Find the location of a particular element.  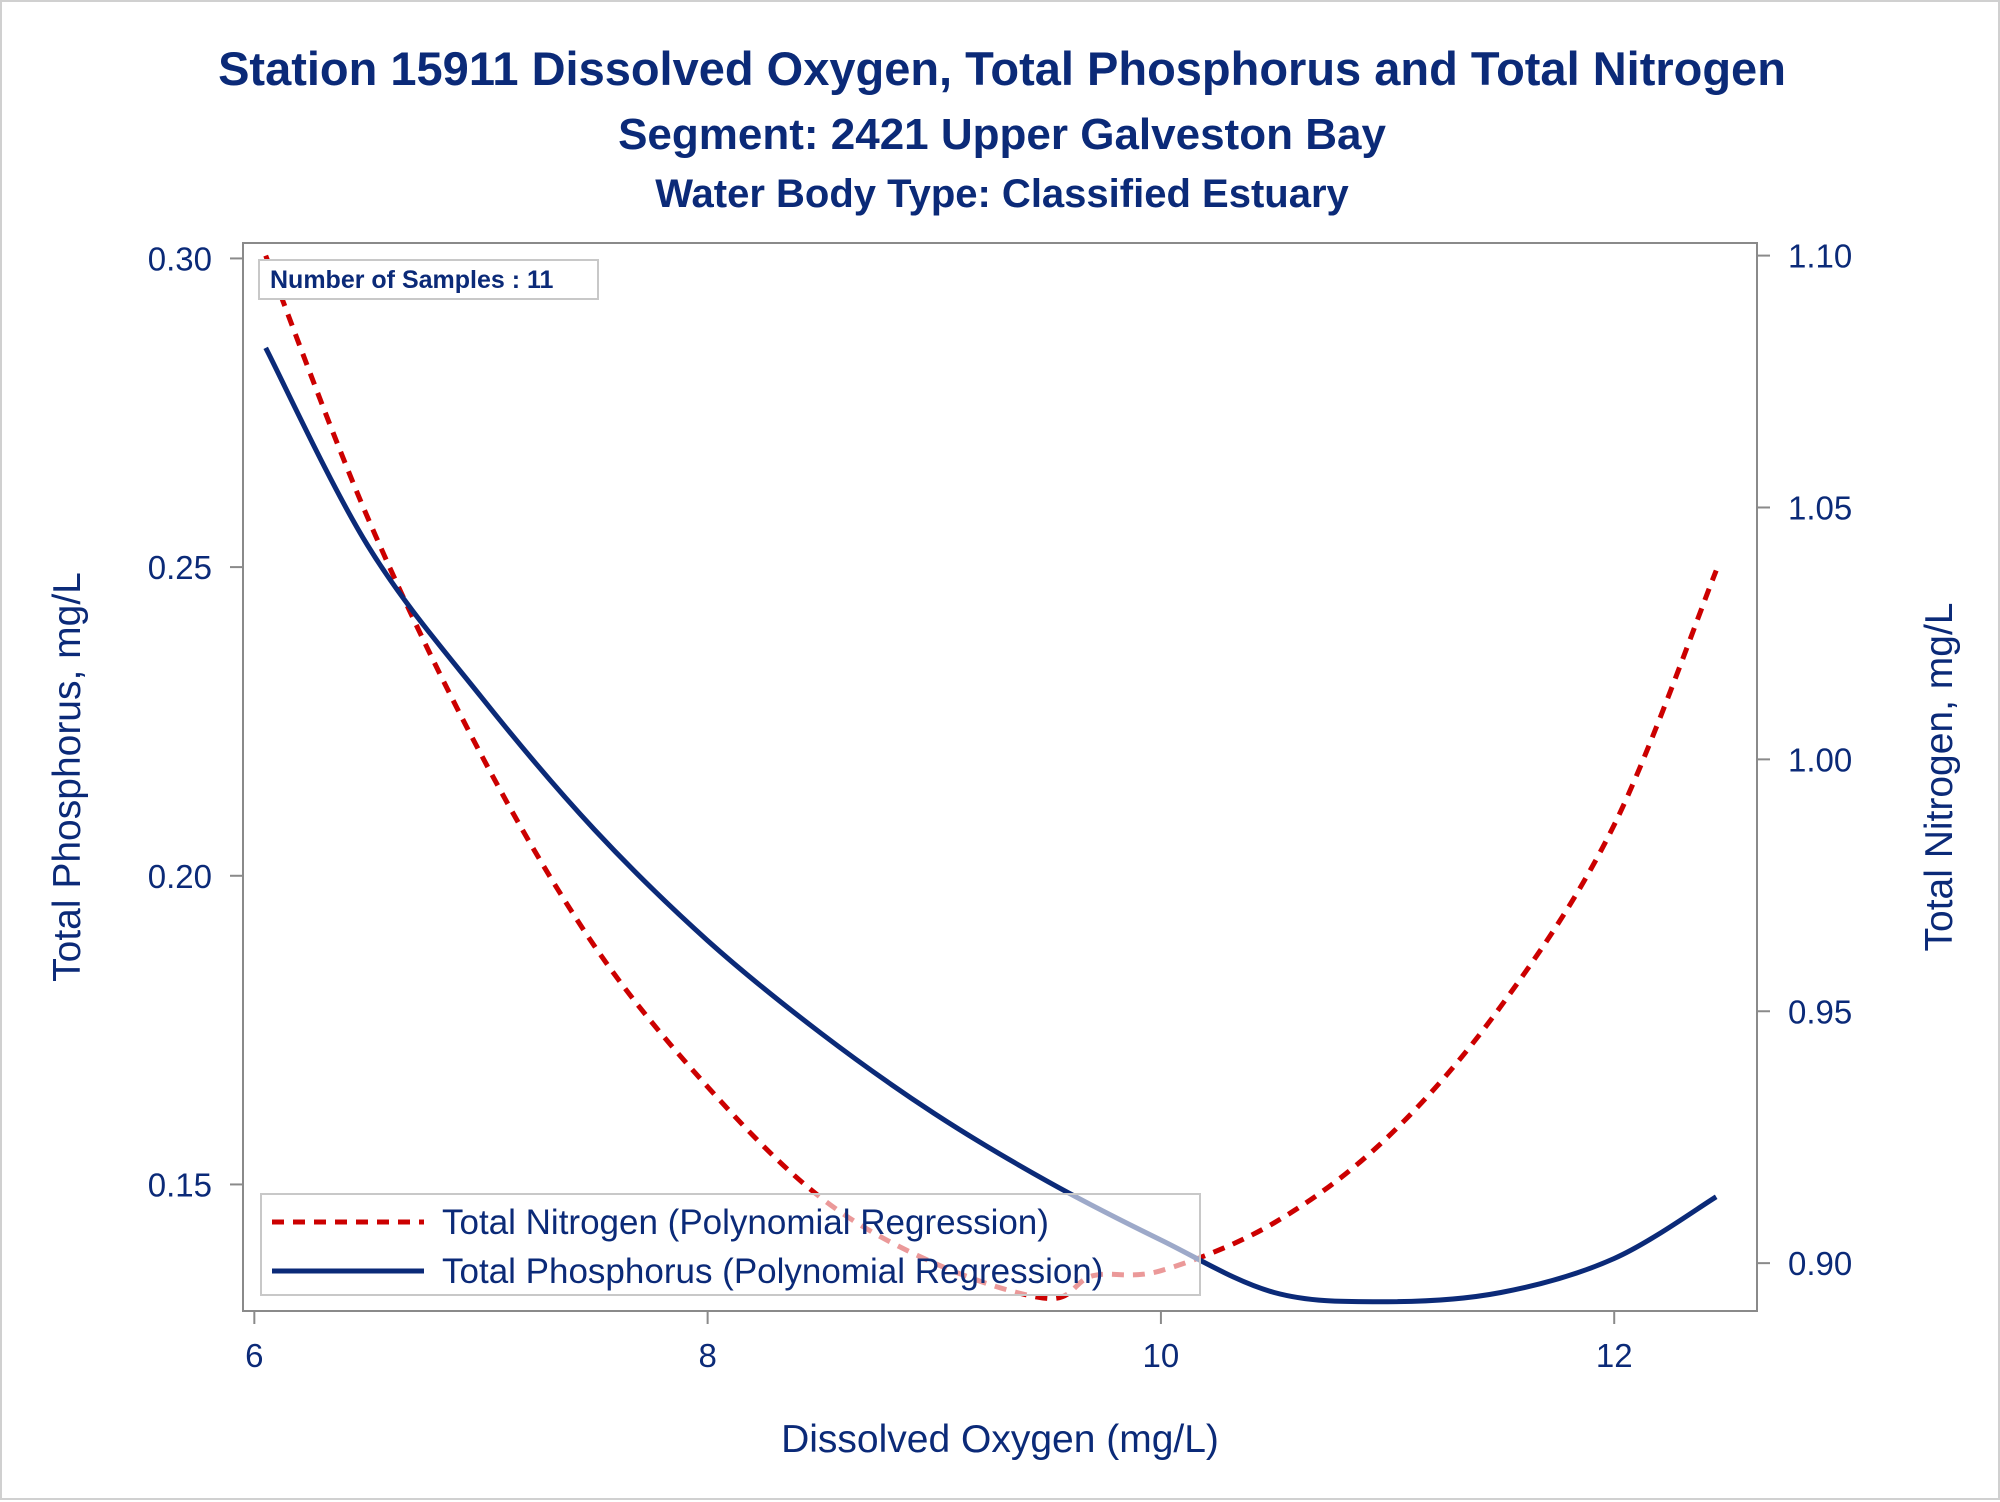

x-tick-label: 8 is located at coordinates (707, 1355).